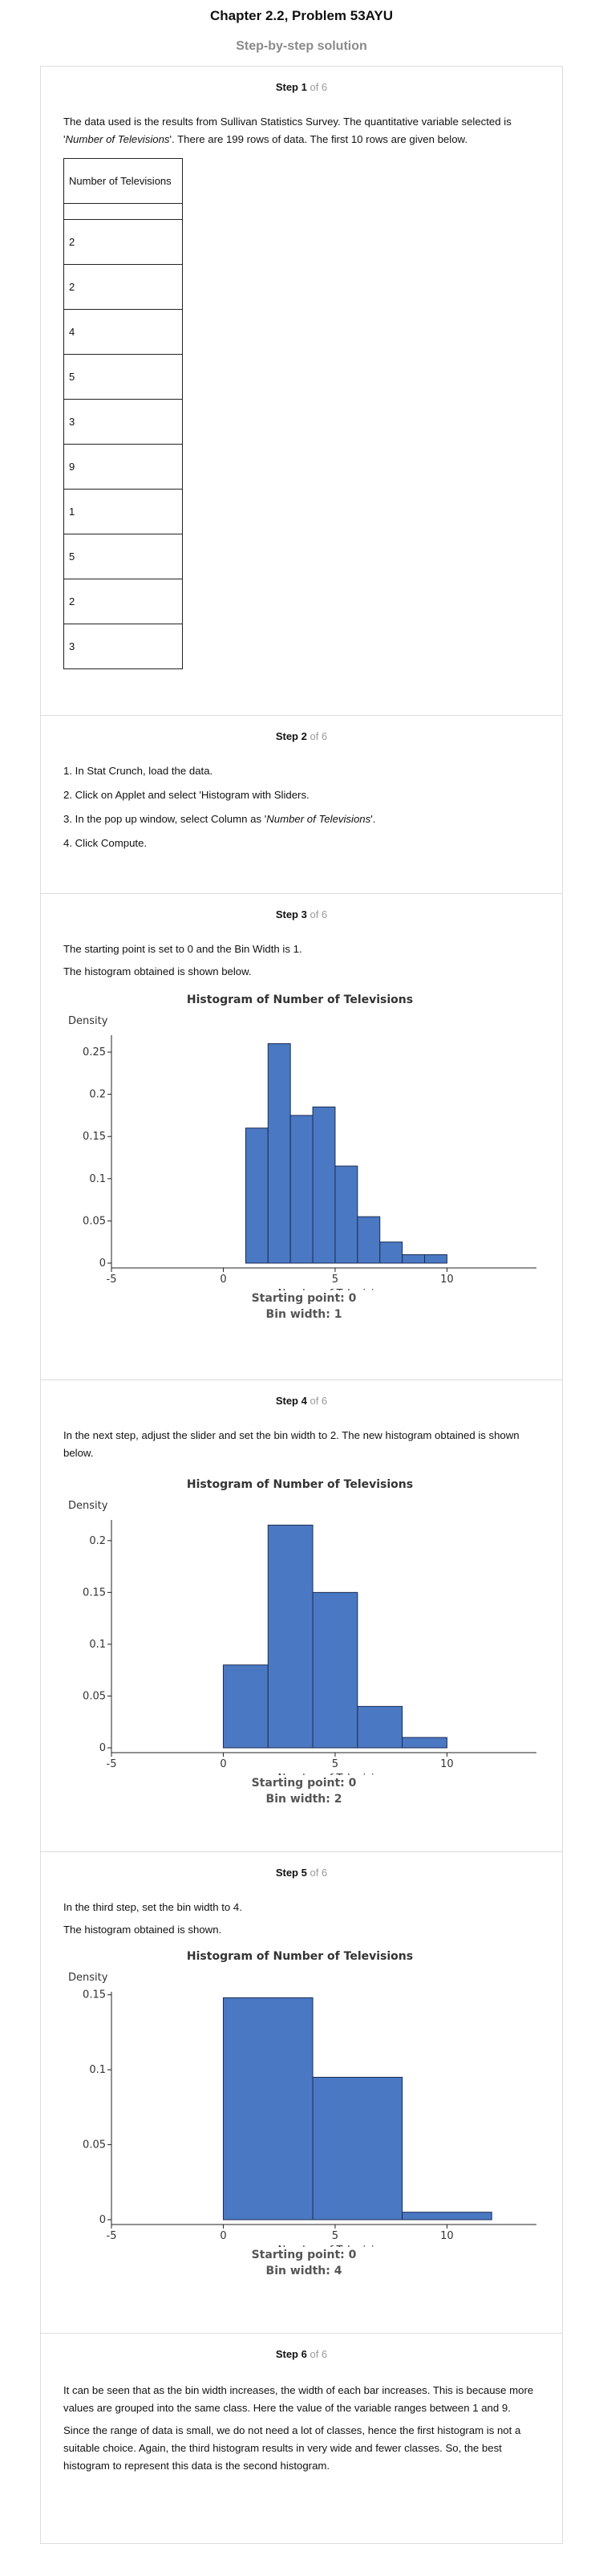 The height and width of the screenshot is (2576, 603). I want to click on step-label: Step 1, so click(291, 87).